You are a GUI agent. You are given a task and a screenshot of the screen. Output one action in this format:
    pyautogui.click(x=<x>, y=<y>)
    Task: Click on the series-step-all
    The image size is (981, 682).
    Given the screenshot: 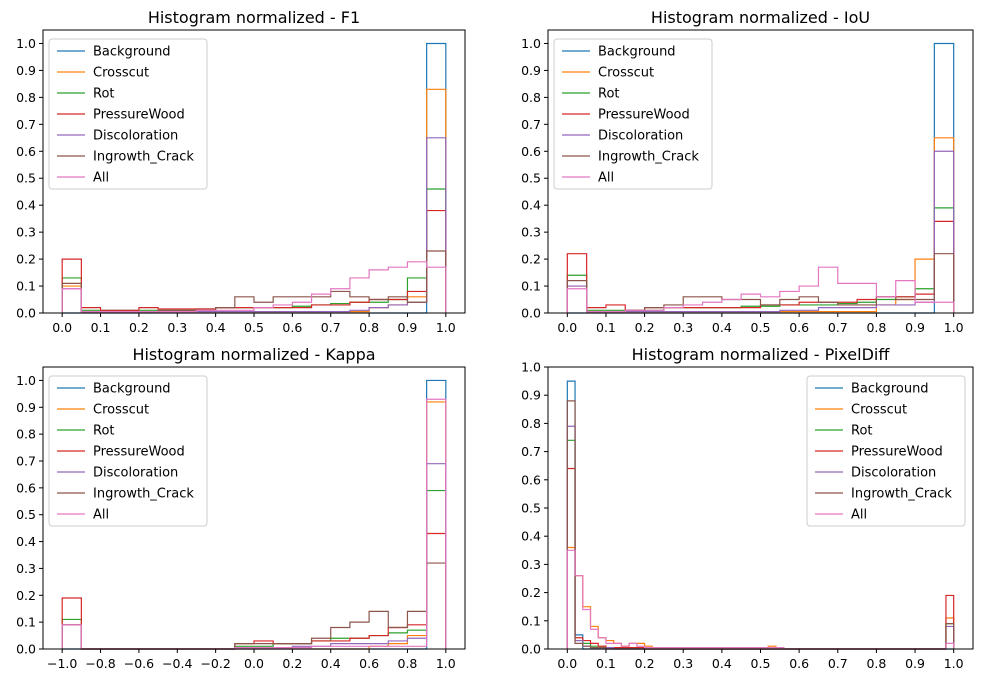 What is the action you would take?
    pyautogui.click(x=760, y=289)
    